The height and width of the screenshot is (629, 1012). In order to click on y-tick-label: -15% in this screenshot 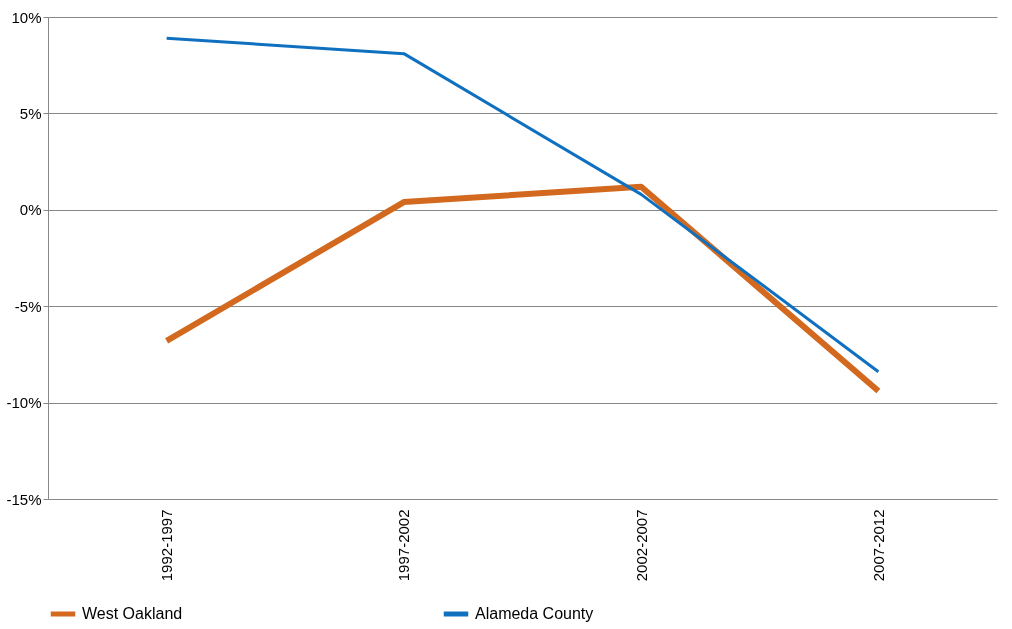, I will do `click(24, 499)`.